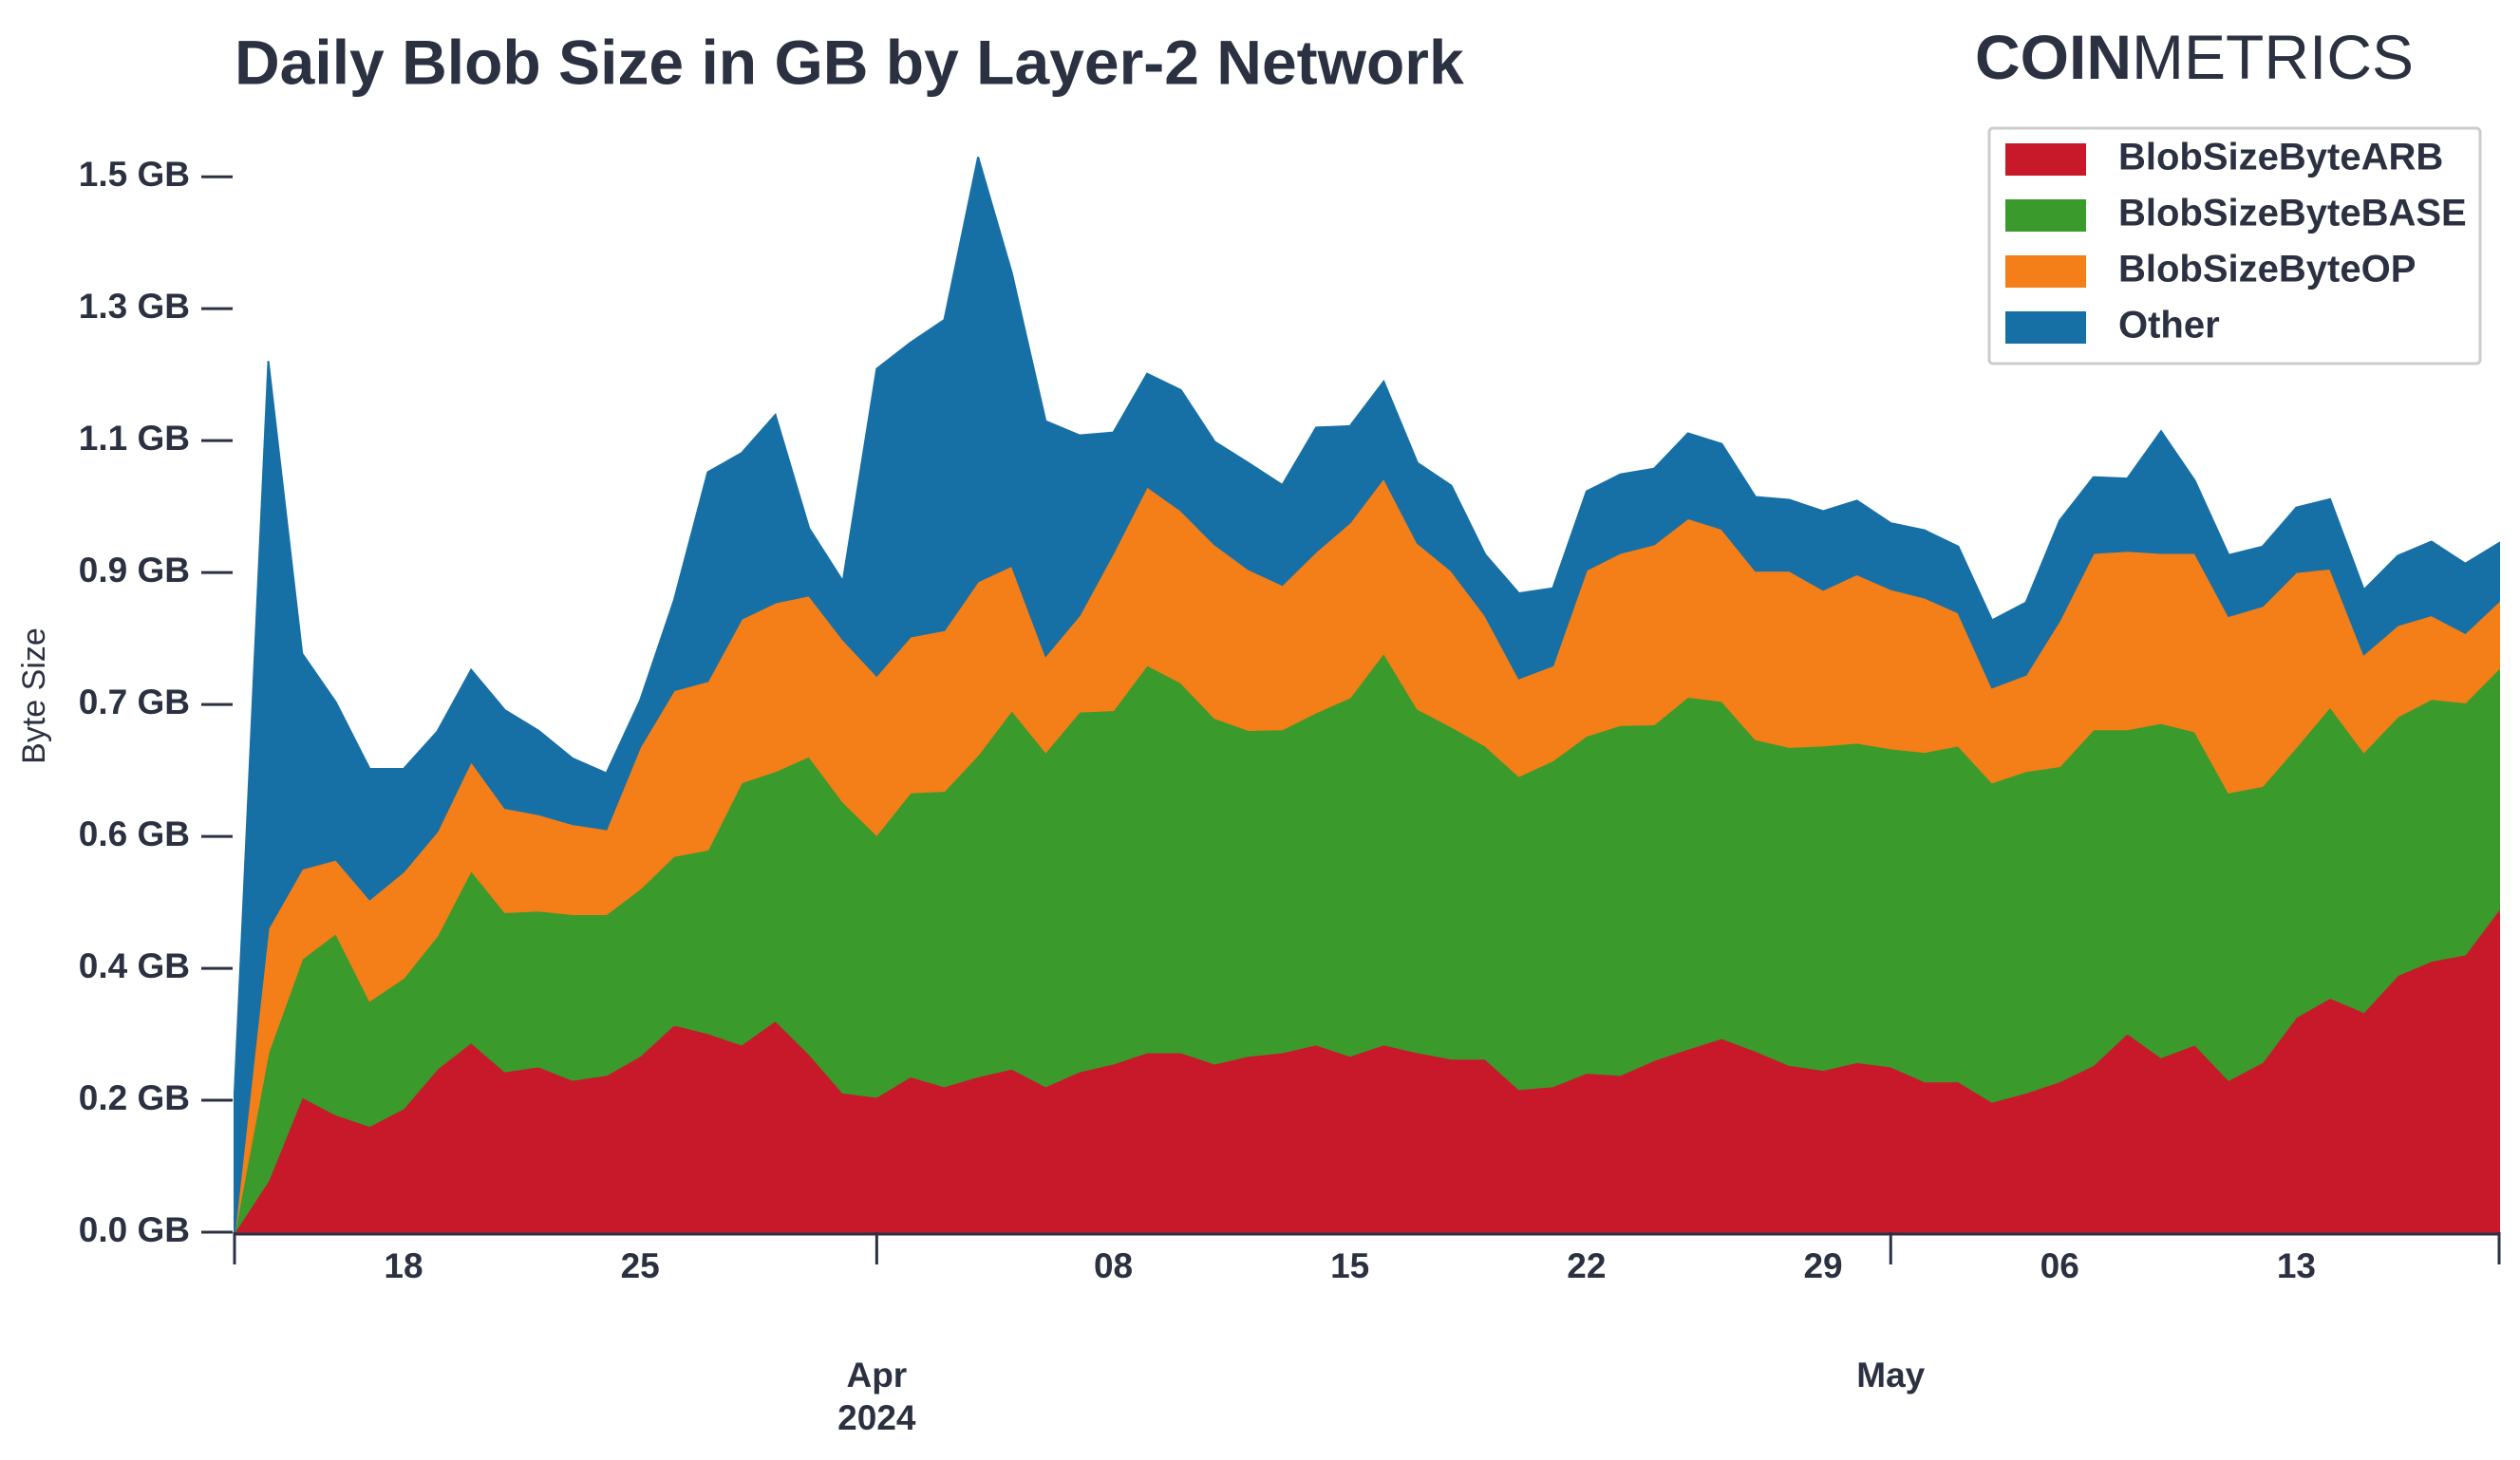  What do you see at coordinates (134, 570) in the screenshot?
I see `y-tick-label: 0.9 GB` at bounding box center [134, 570].